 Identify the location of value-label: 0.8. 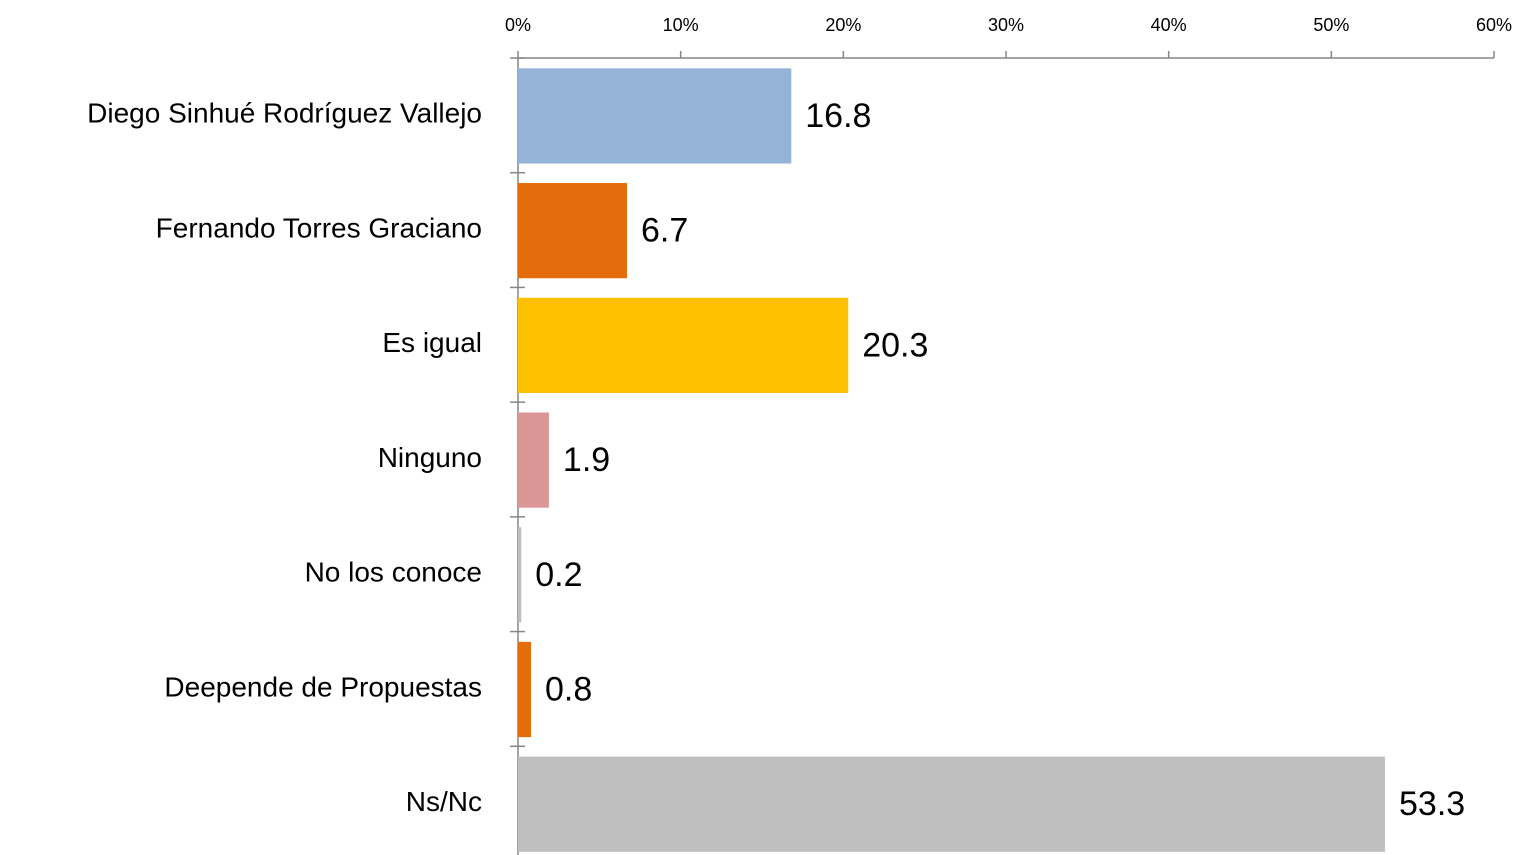
(568, 689).